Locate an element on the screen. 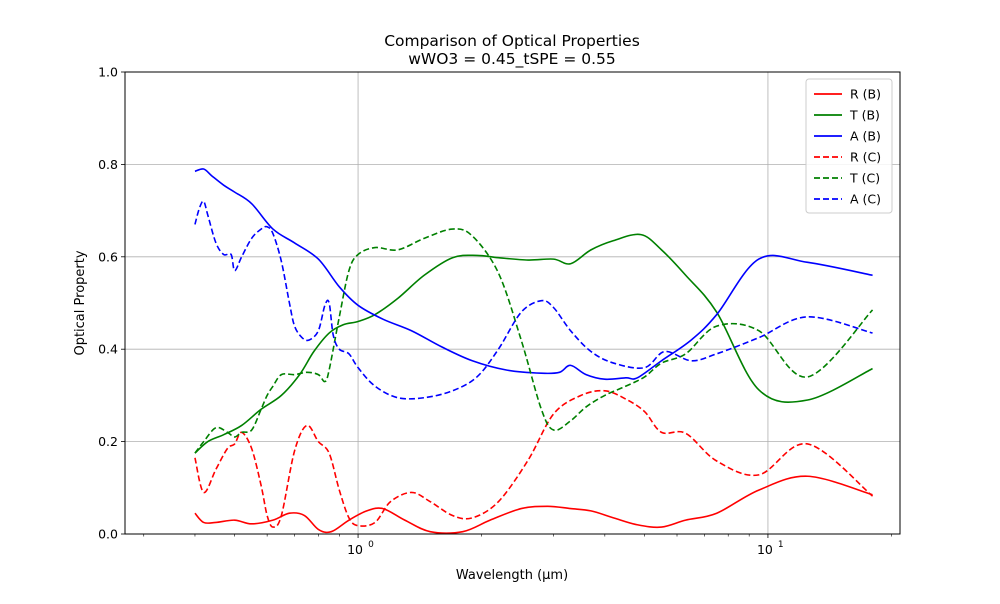 Image resolution: width=1000 pixels, height=604 pixels. legend-label: A (C) is located at coordinates (865, 199).